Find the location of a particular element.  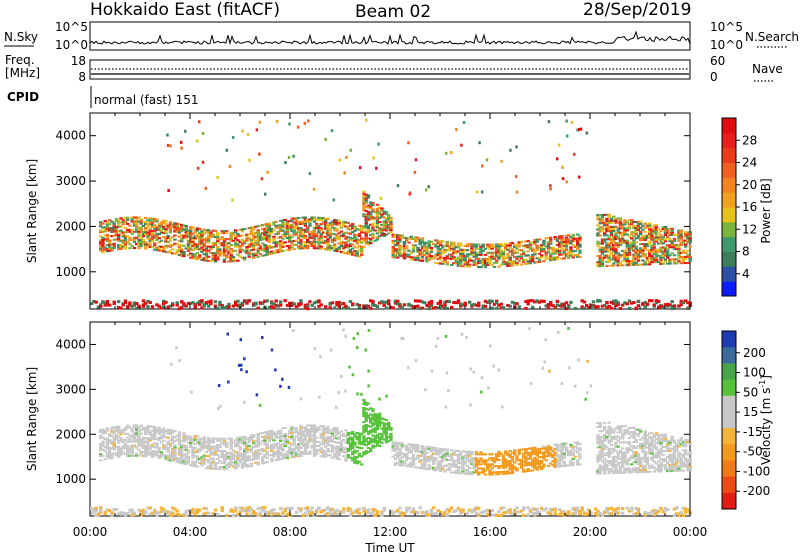

nsearch-tick-low: 10^0 is located at coordinates (726, 45).